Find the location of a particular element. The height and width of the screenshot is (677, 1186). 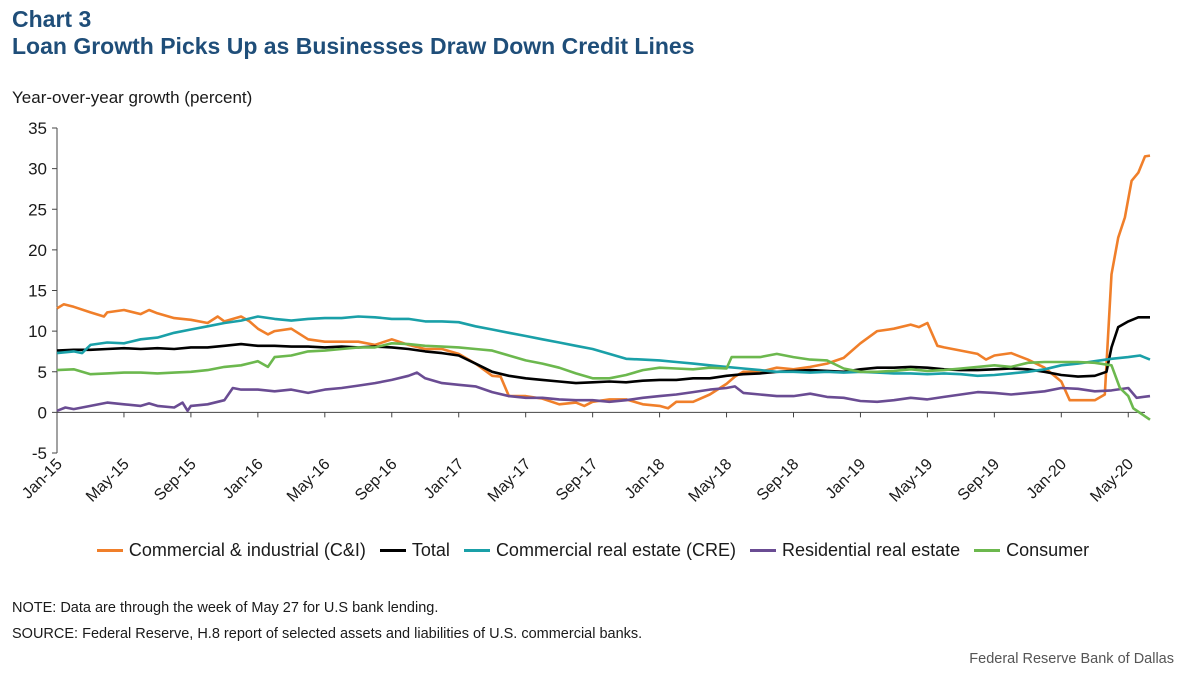

x-tick-label: May-18 is located at coordinates (711, 481).